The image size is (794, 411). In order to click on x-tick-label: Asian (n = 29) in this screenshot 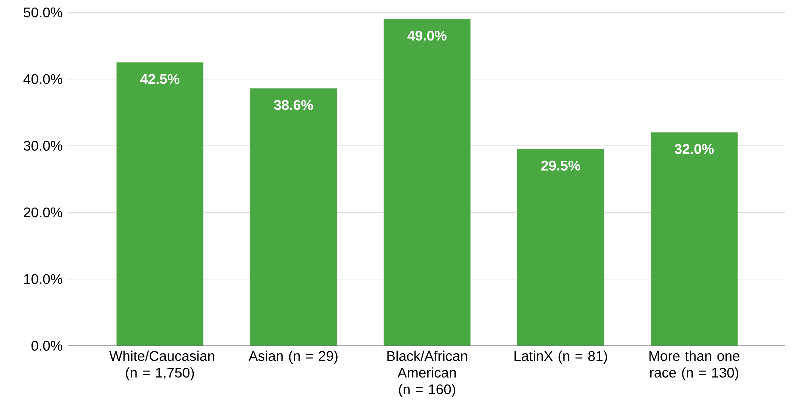, I will do `click(293, 357)`.